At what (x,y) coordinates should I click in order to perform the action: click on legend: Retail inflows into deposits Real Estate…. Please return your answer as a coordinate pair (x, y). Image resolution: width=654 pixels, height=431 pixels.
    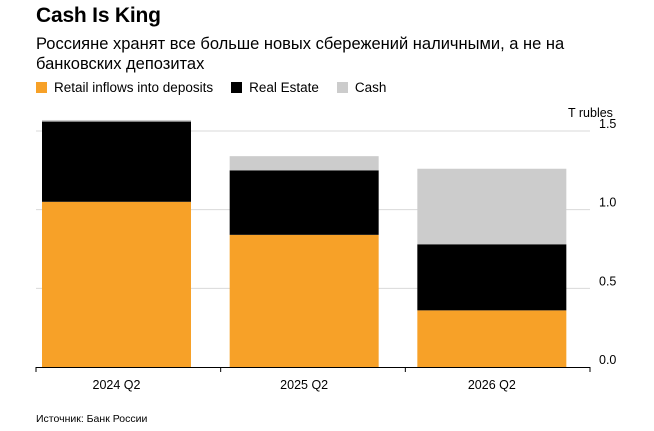
    Looking at the image, I should click on (220, 87).